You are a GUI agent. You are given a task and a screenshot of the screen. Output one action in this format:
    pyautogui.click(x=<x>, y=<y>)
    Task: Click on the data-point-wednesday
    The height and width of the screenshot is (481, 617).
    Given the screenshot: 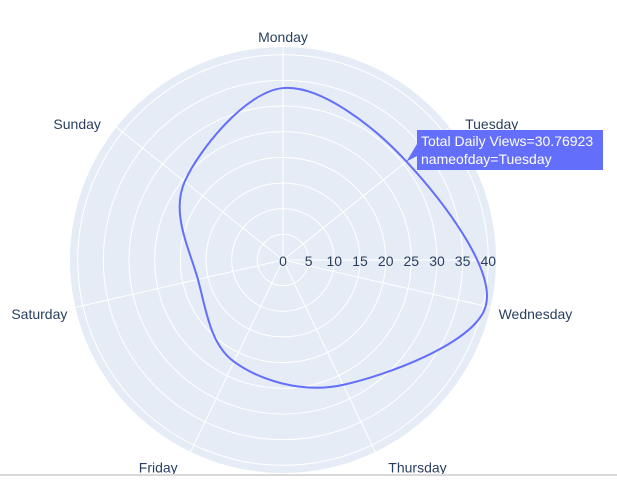 What is the action you would take?
    pyautogui.click(x=486, y=306)
    